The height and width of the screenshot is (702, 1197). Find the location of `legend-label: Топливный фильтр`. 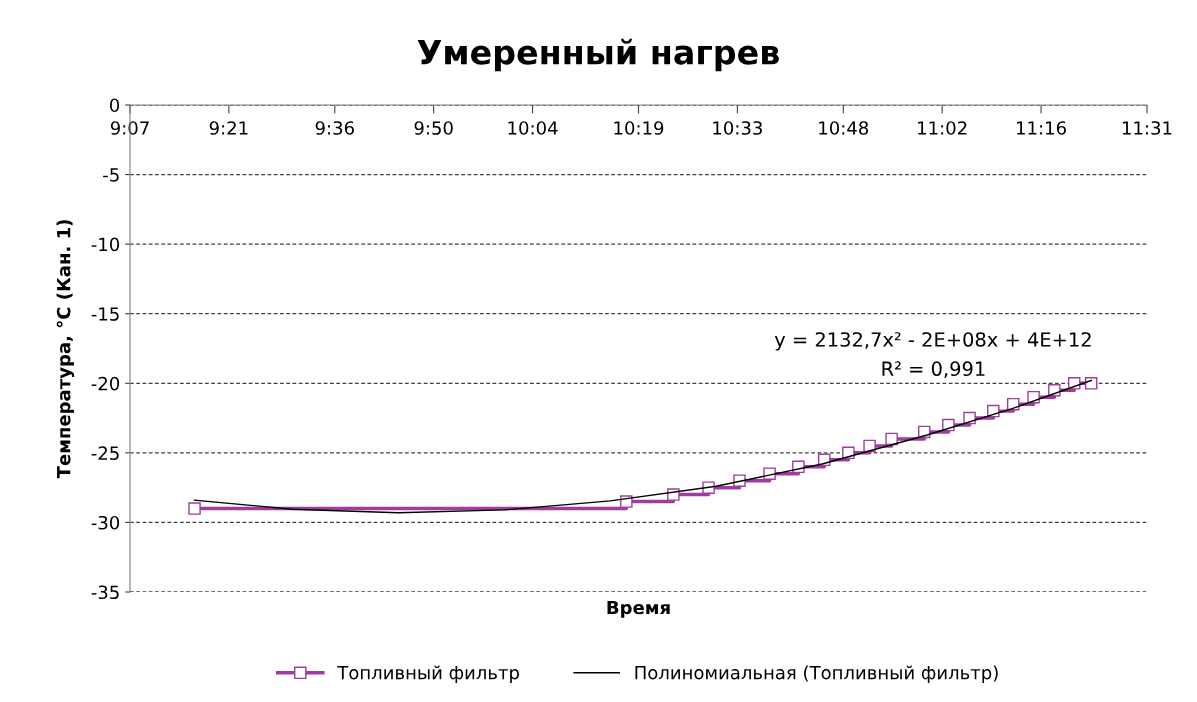

legend-label: Топливный фильтр is located at coordinates (428, 674).